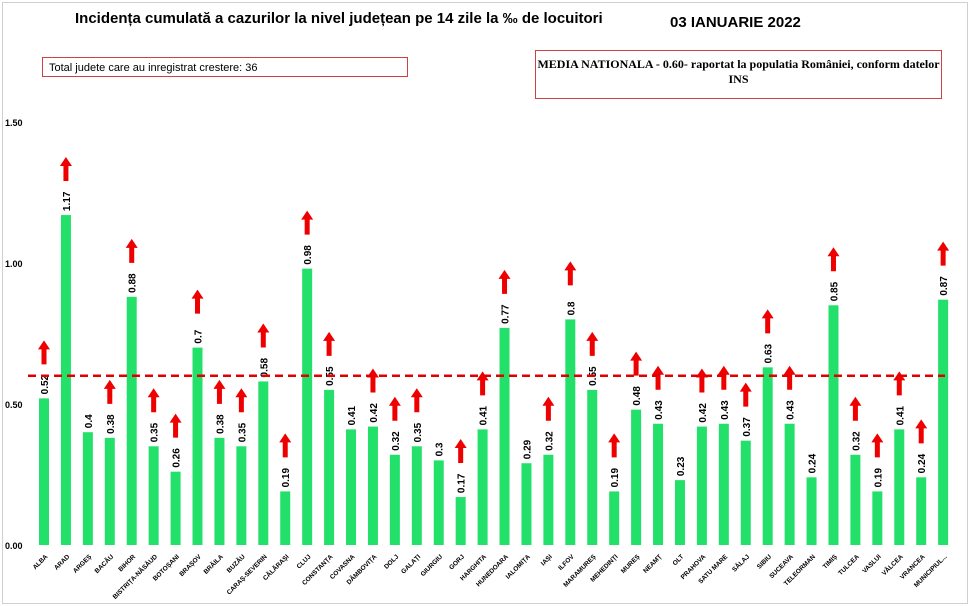 This screenshot has width=970, height=606. Describe the element at coordinates (506, 314) in the screenshot. I see `data-label: 0.77` at that location.